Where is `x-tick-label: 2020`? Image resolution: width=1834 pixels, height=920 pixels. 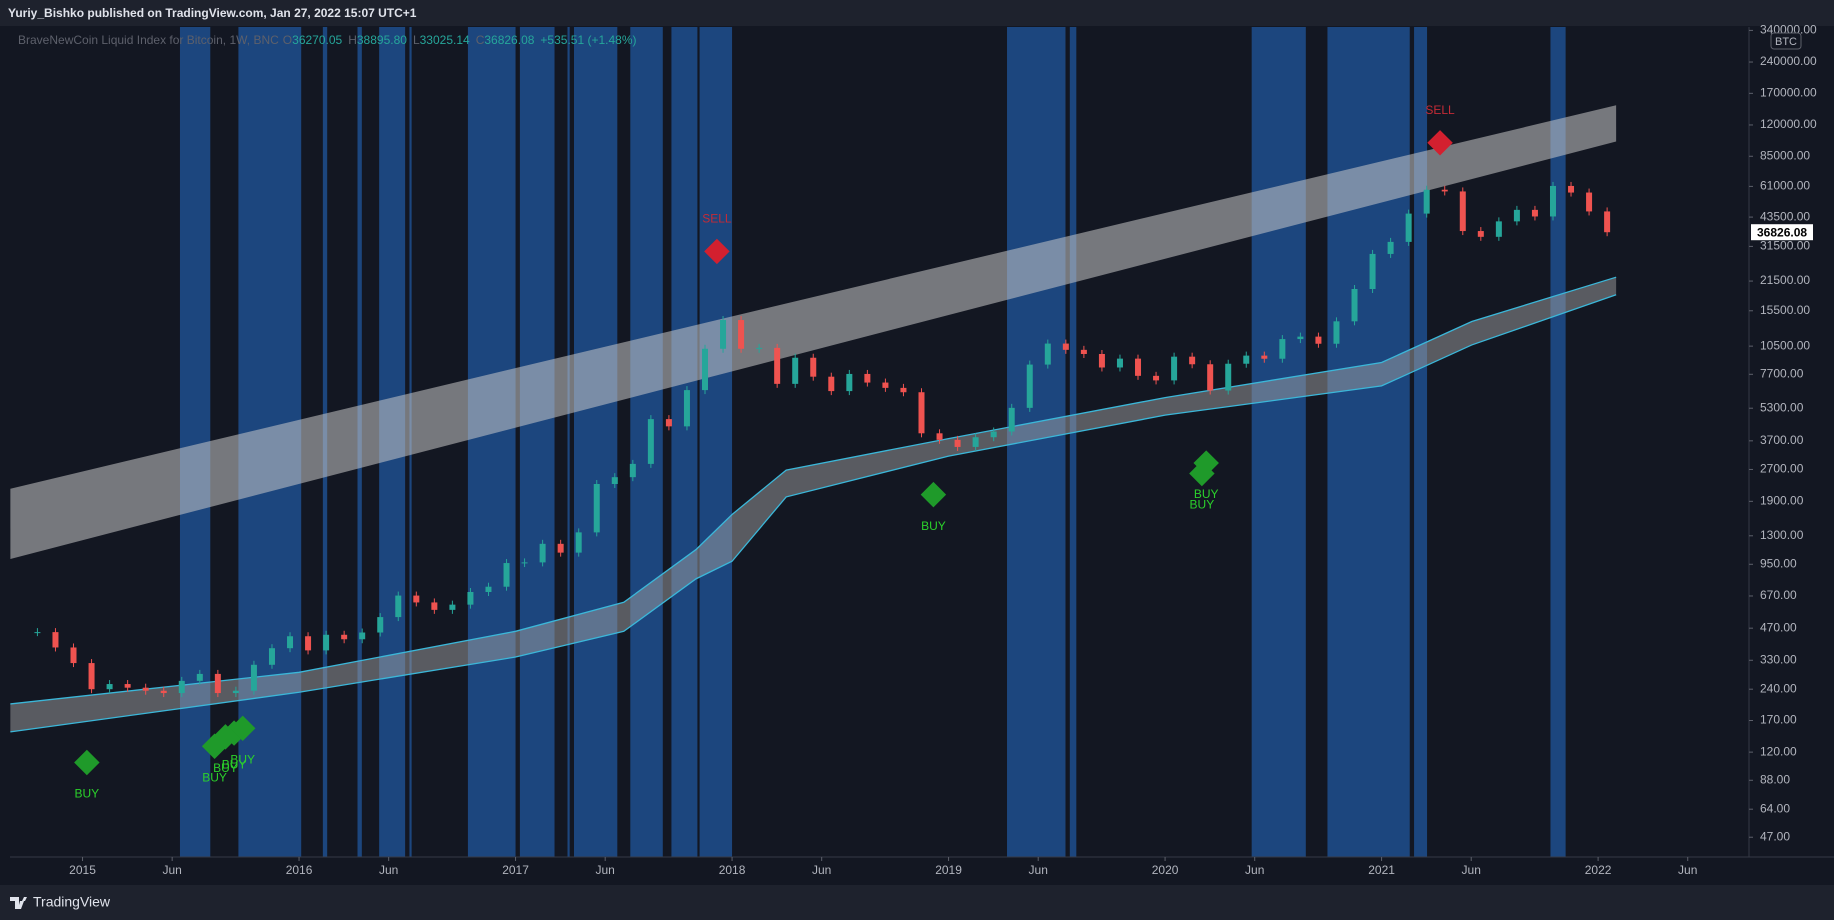
x-tick-label: 2020 is located at coordinates (1165, 870).